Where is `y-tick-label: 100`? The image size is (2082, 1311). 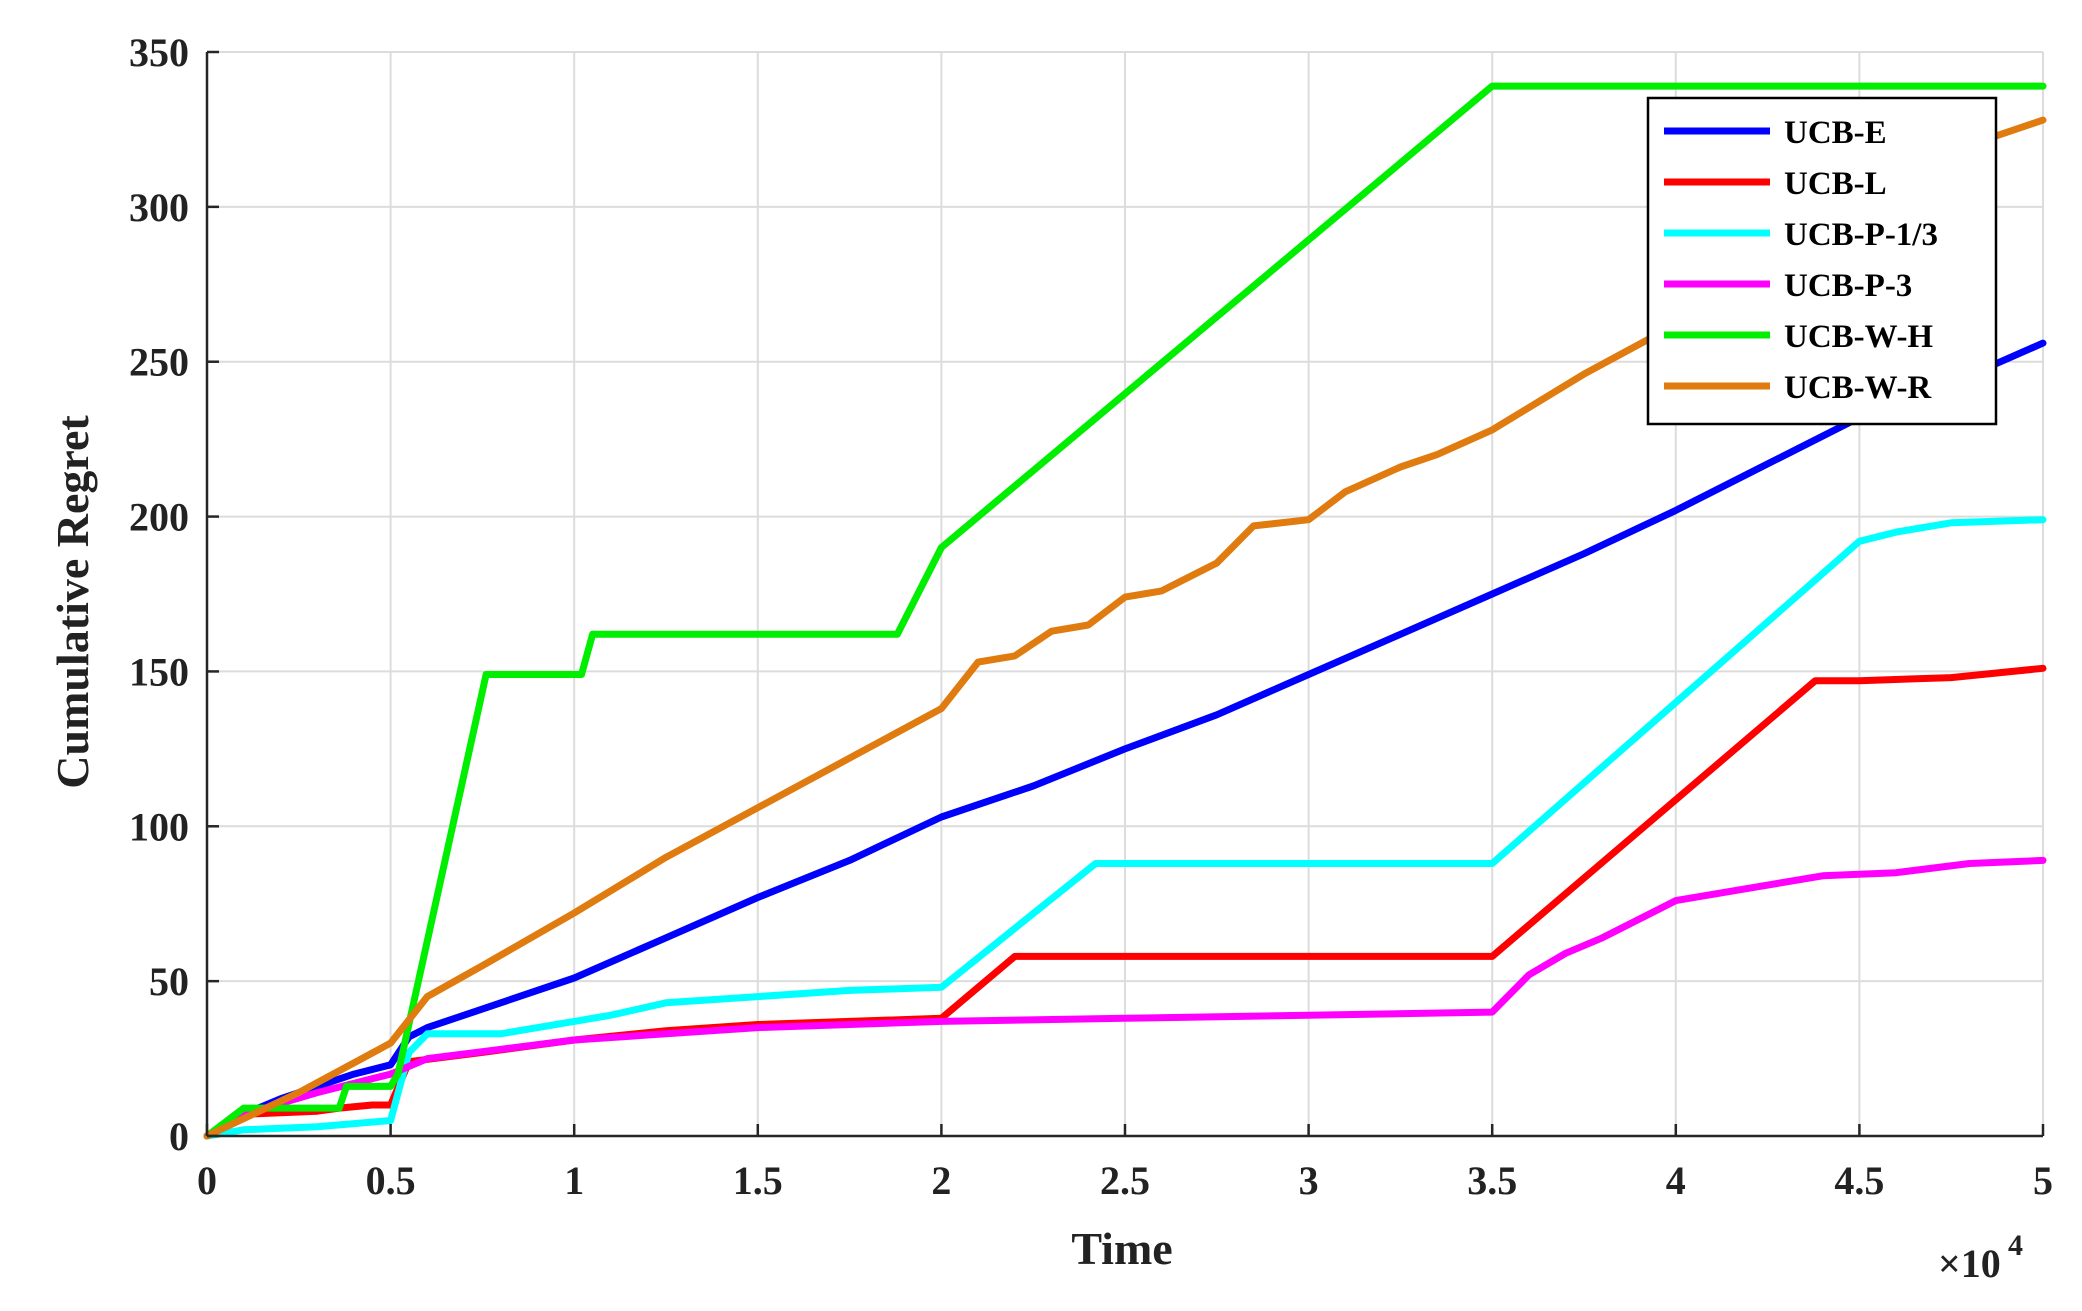 y-tick-label: 100 is located at coordinates (159, 826).